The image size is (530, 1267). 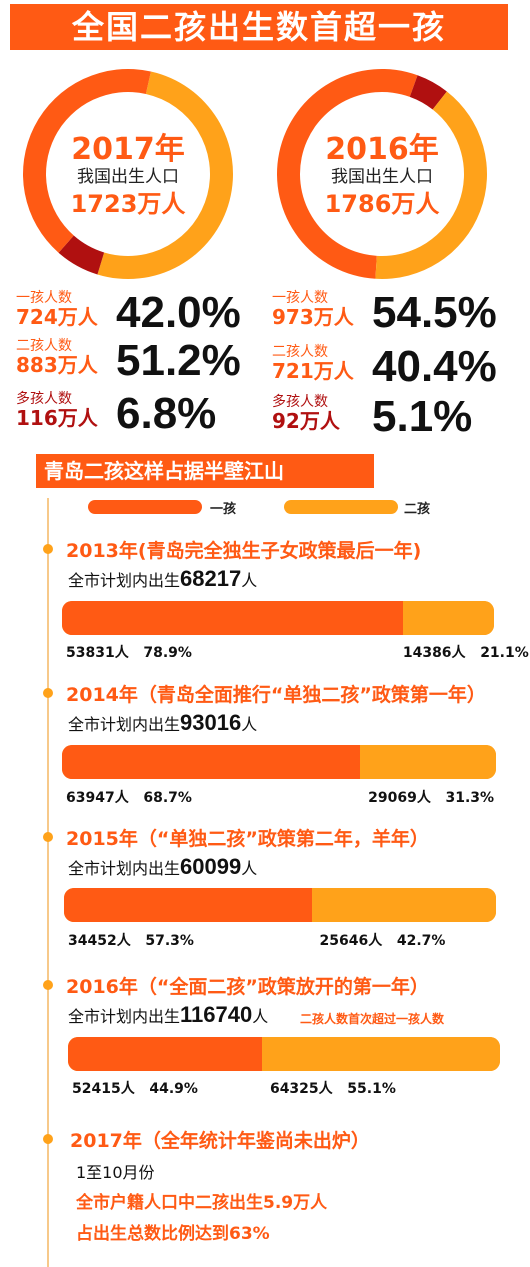 I want to click on stat-count: 92万人, so click(x=306, y=421).